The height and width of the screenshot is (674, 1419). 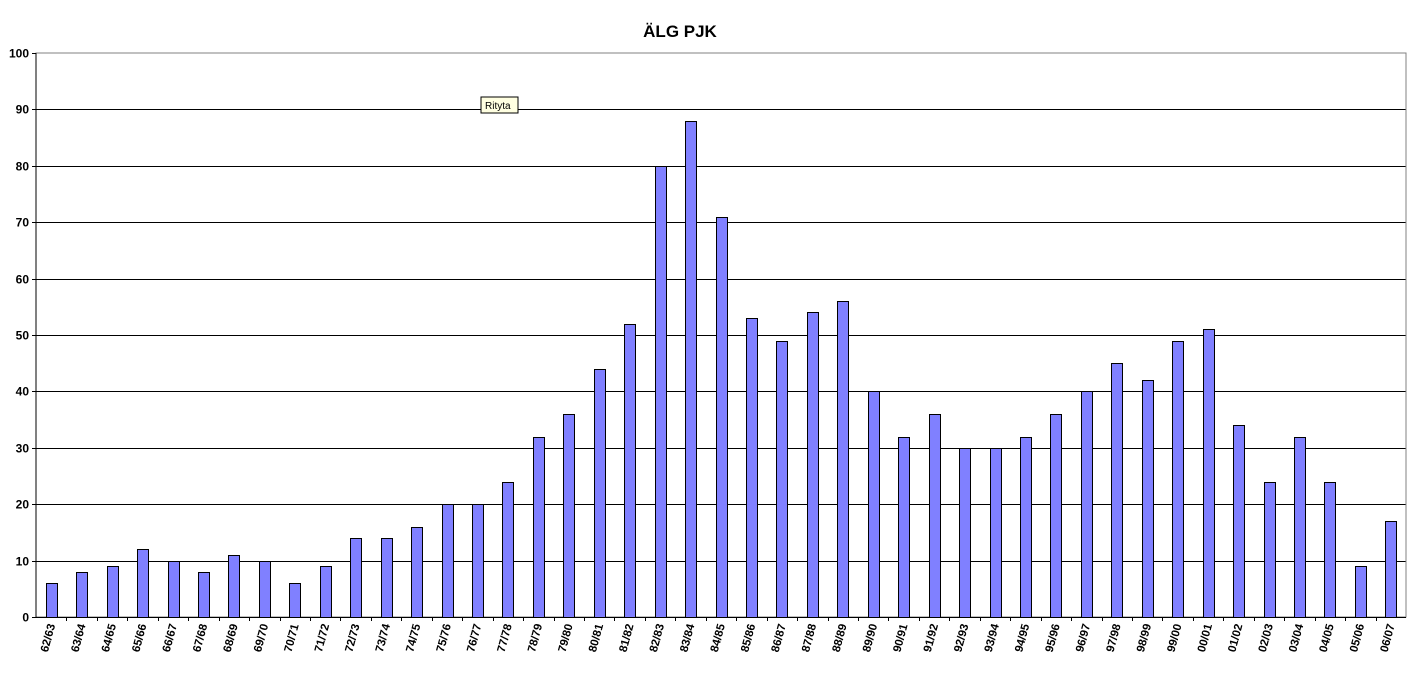 What do you see at coordinates (1083, 638) in the screenshot?
I see `x-tick-label: 96/97` at bounding box center [1083, 638].